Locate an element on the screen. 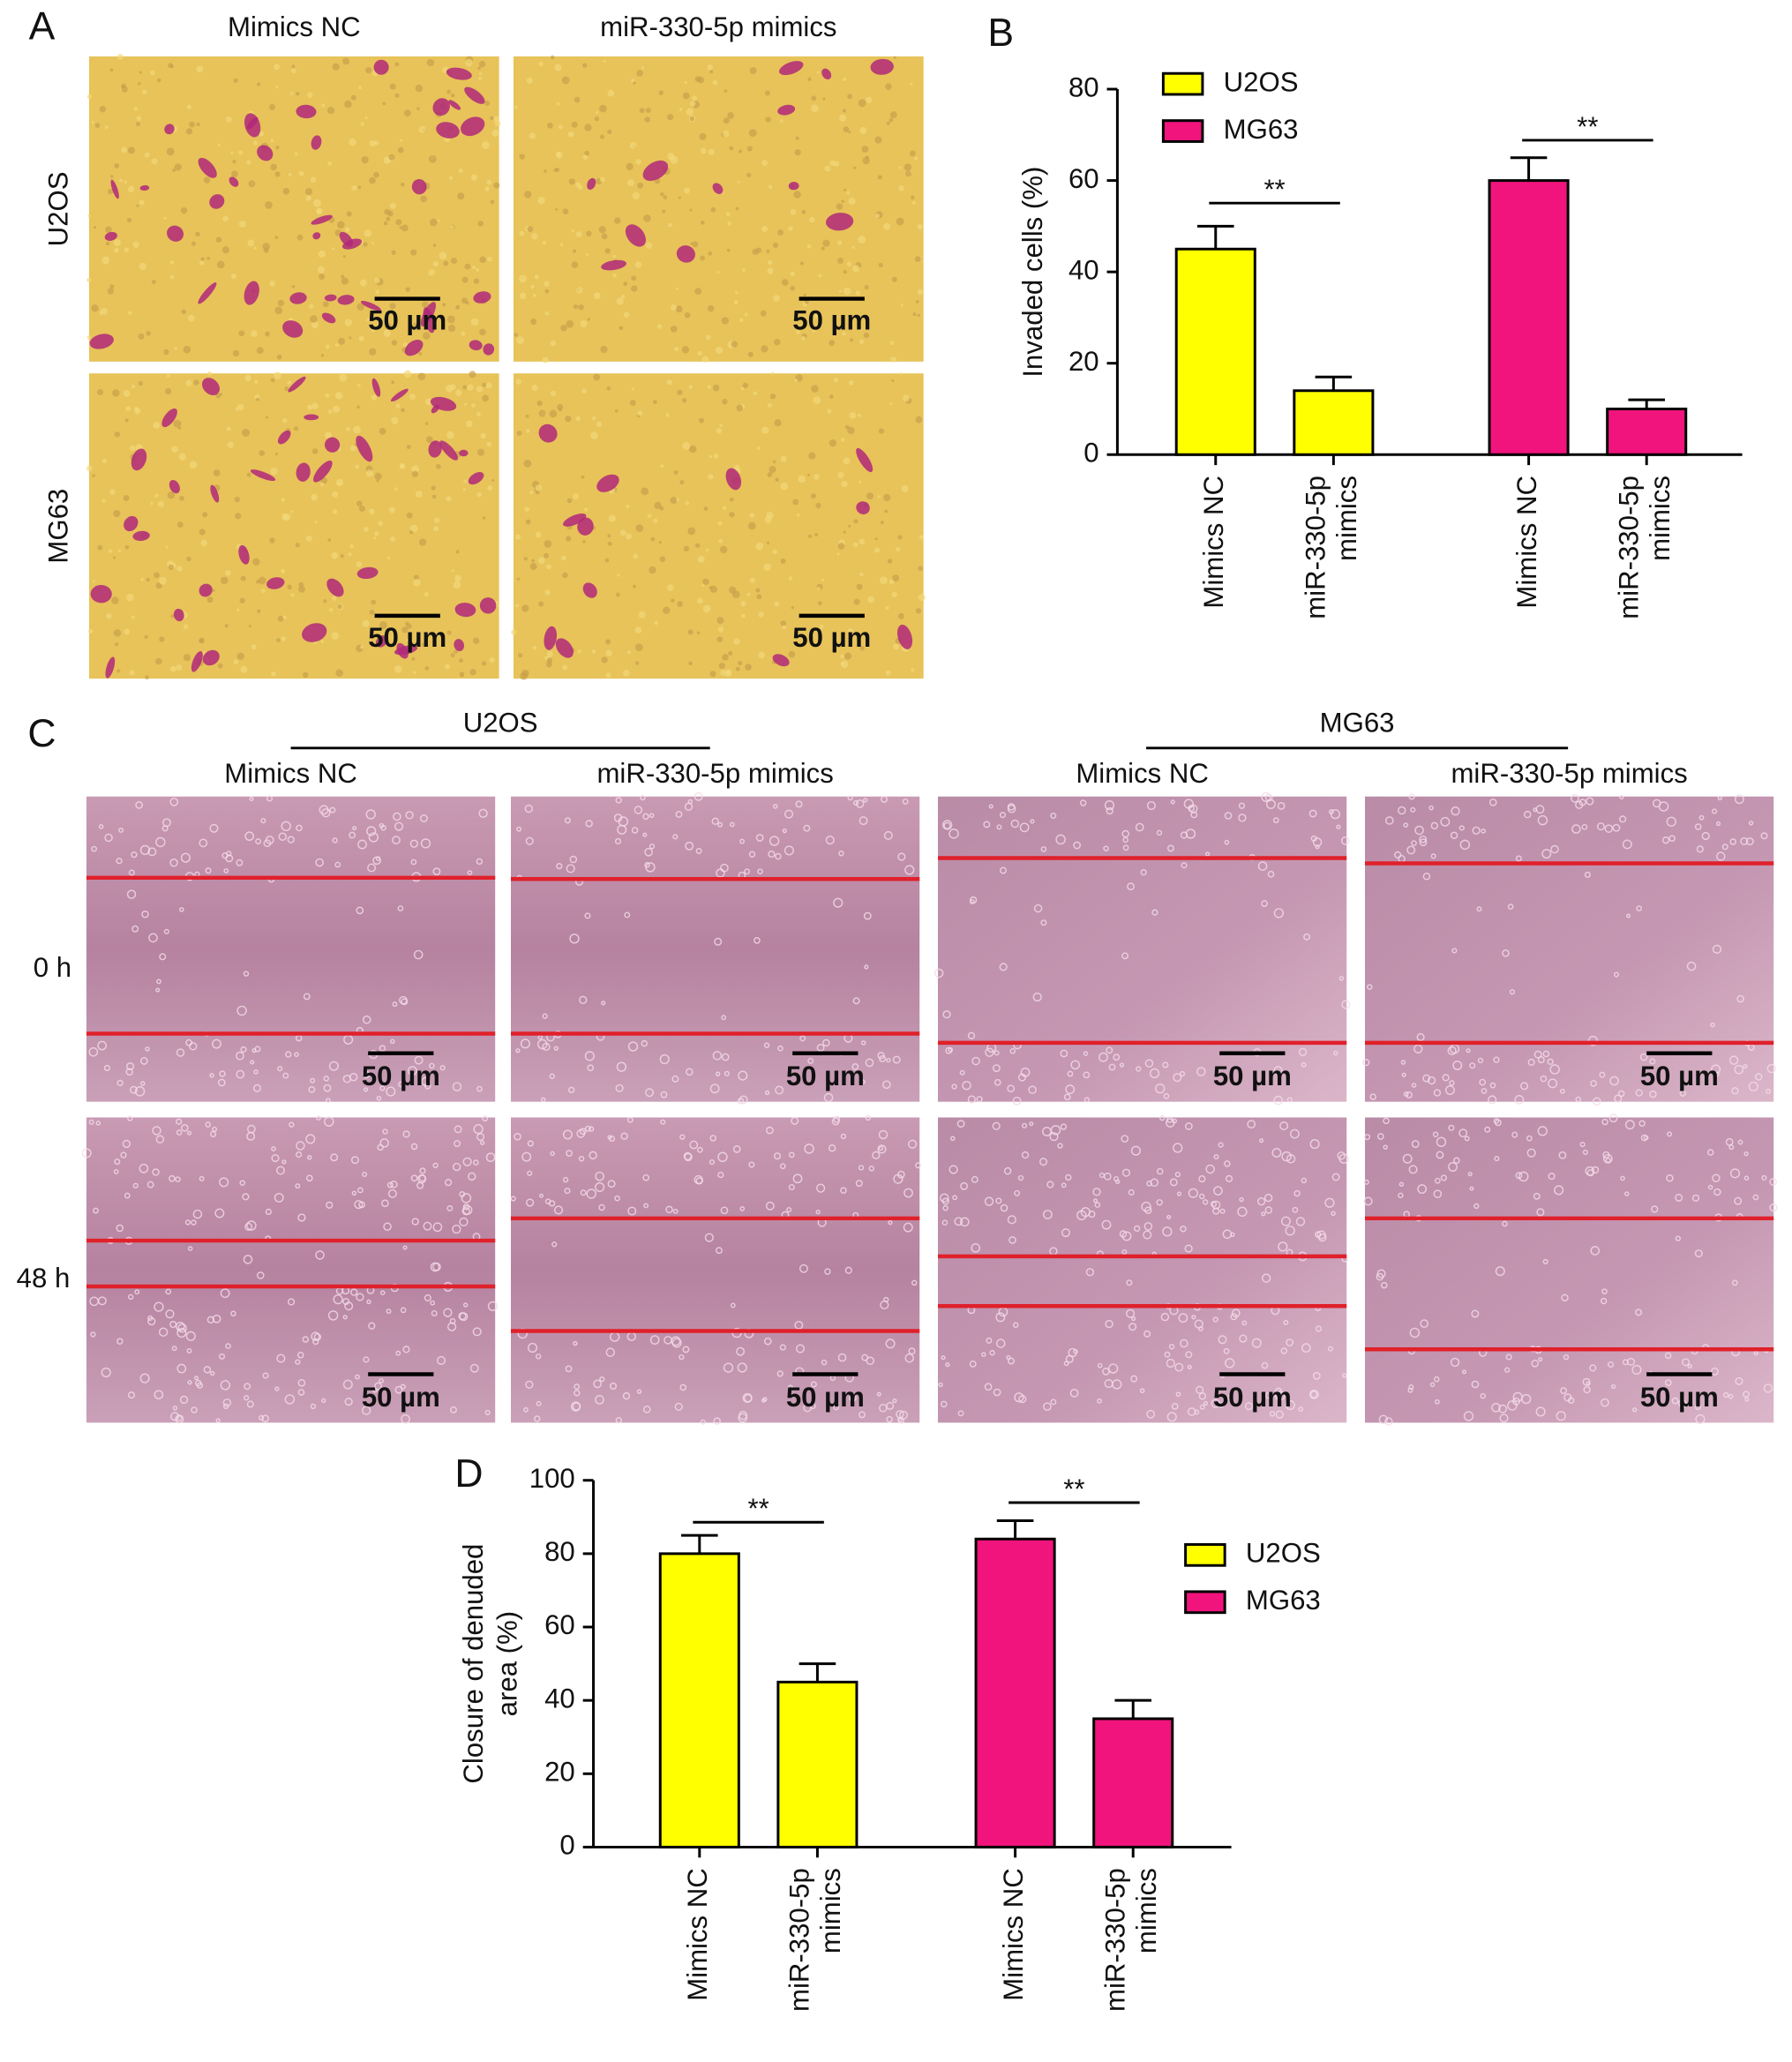  row-label: MG63 is located at coordinates (59, 526).